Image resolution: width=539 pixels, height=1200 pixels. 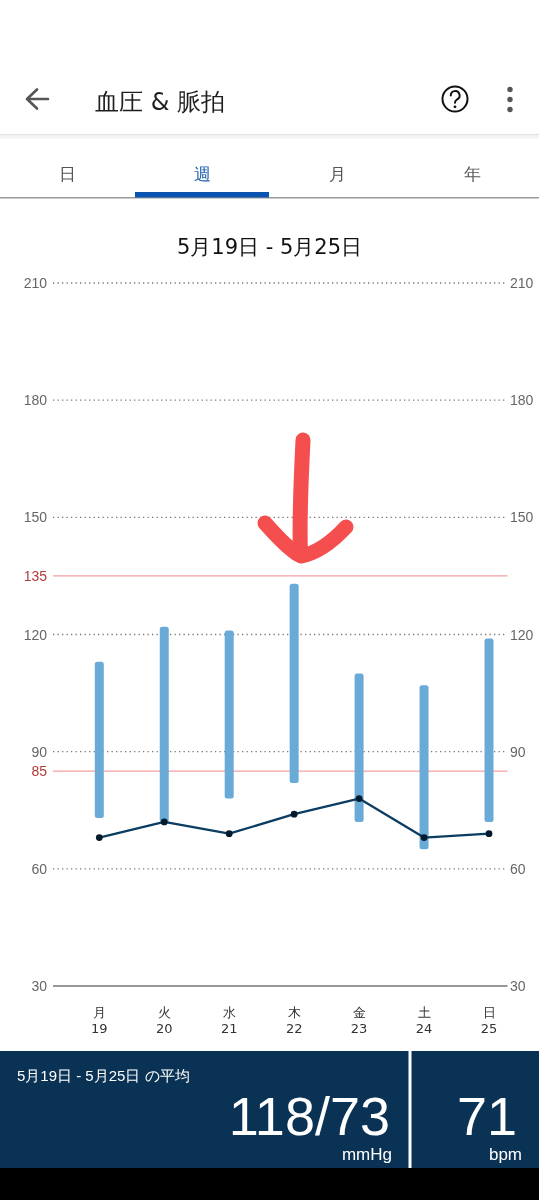 What do you see at coordinates (522, 517) in the screenshot?
I see `y2-tick-label: 150` at bounding box center [522, 517].